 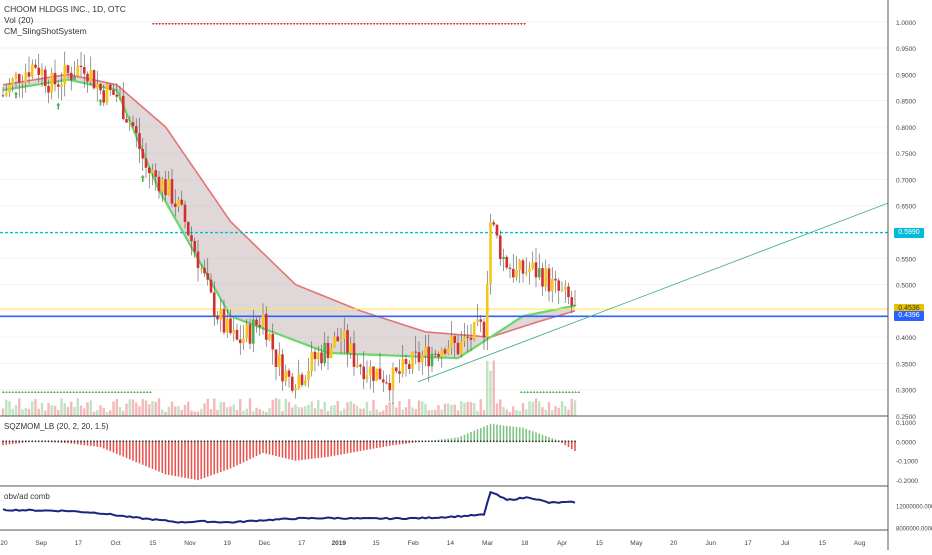 What do you see at coordinates (302, 543) in the screenshot?
I see `time-tick-label: 17` at bounding box center [302, 543].